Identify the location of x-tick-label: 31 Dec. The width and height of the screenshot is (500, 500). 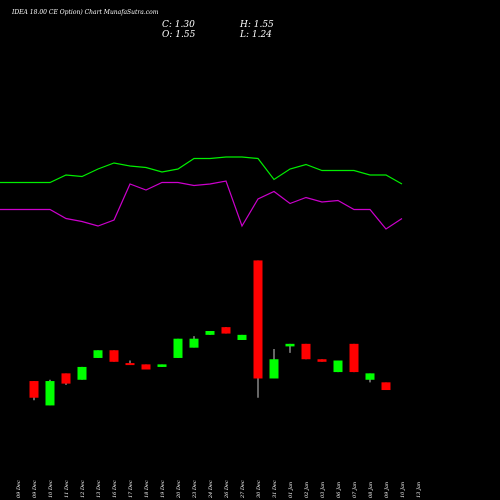
(275, 489).